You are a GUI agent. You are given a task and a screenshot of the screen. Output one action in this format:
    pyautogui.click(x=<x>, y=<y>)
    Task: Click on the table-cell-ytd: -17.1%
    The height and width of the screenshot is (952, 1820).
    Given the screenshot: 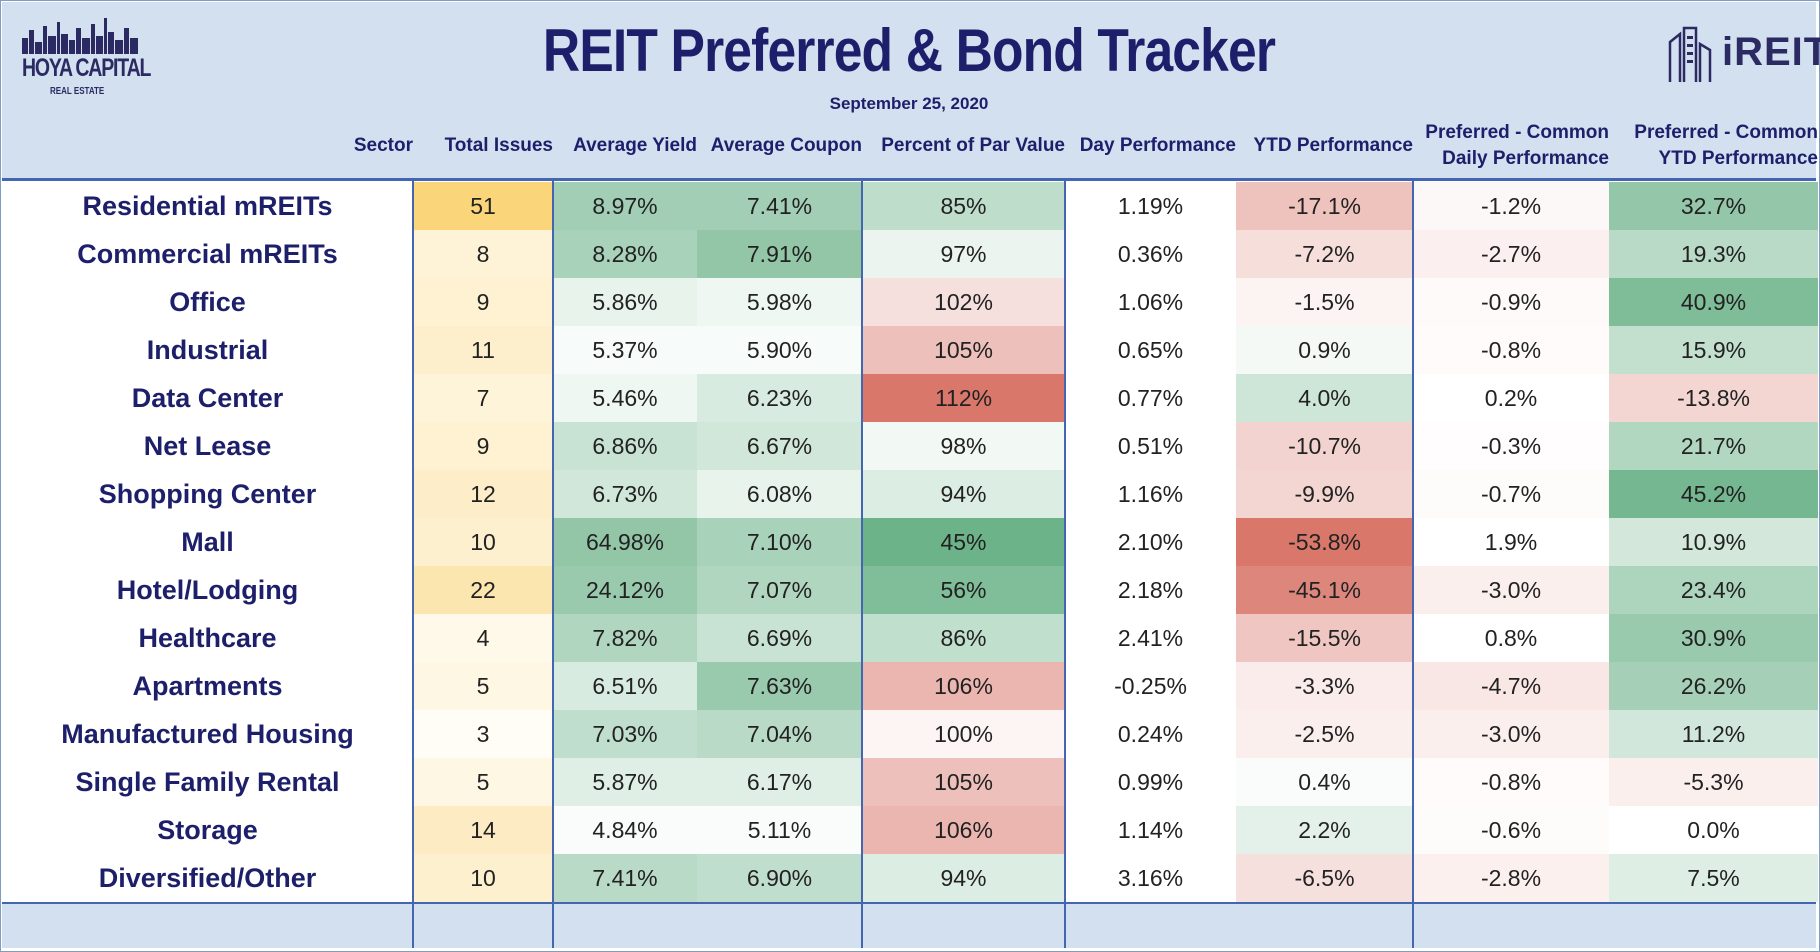 What is the action you would take?
    pyautogui.click(x=1324, y=206)
    